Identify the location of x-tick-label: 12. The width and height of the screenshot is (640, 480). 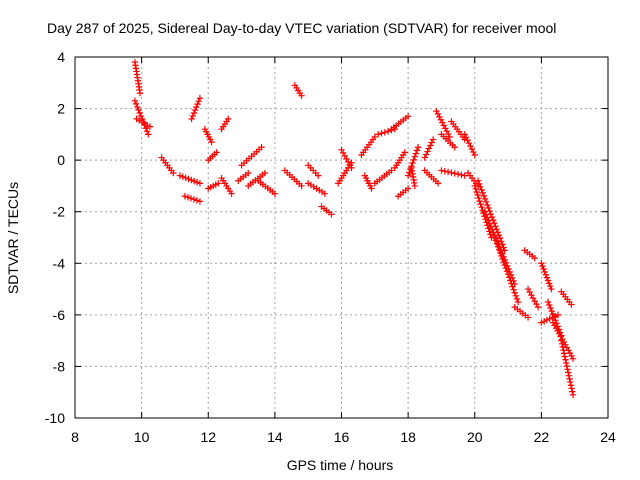
(208, 437).